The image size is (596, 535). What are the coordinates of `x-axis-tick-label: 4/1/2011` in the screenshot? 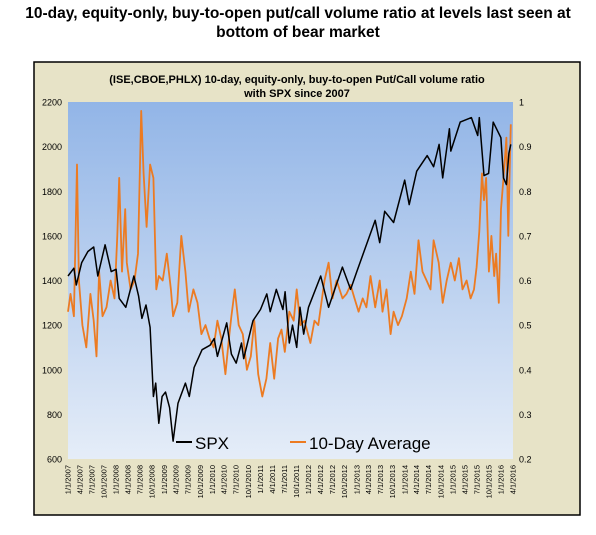 It's located at (272, 479).